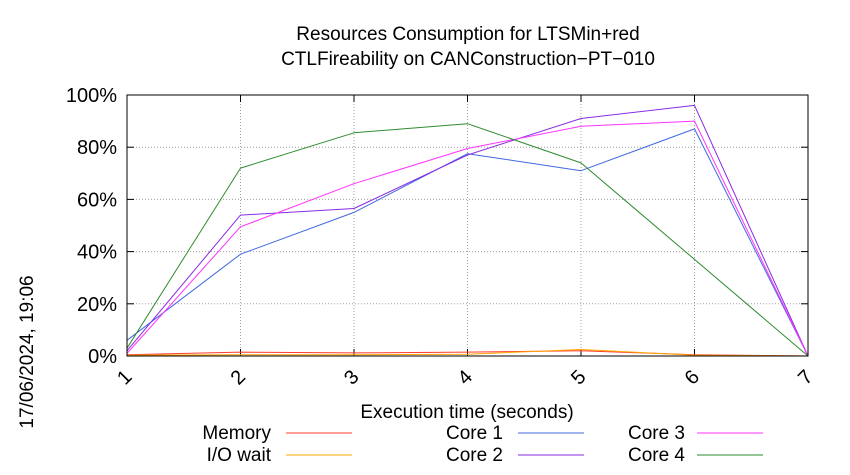  I want to click on x-tick-label: 5, so click(578, 377).